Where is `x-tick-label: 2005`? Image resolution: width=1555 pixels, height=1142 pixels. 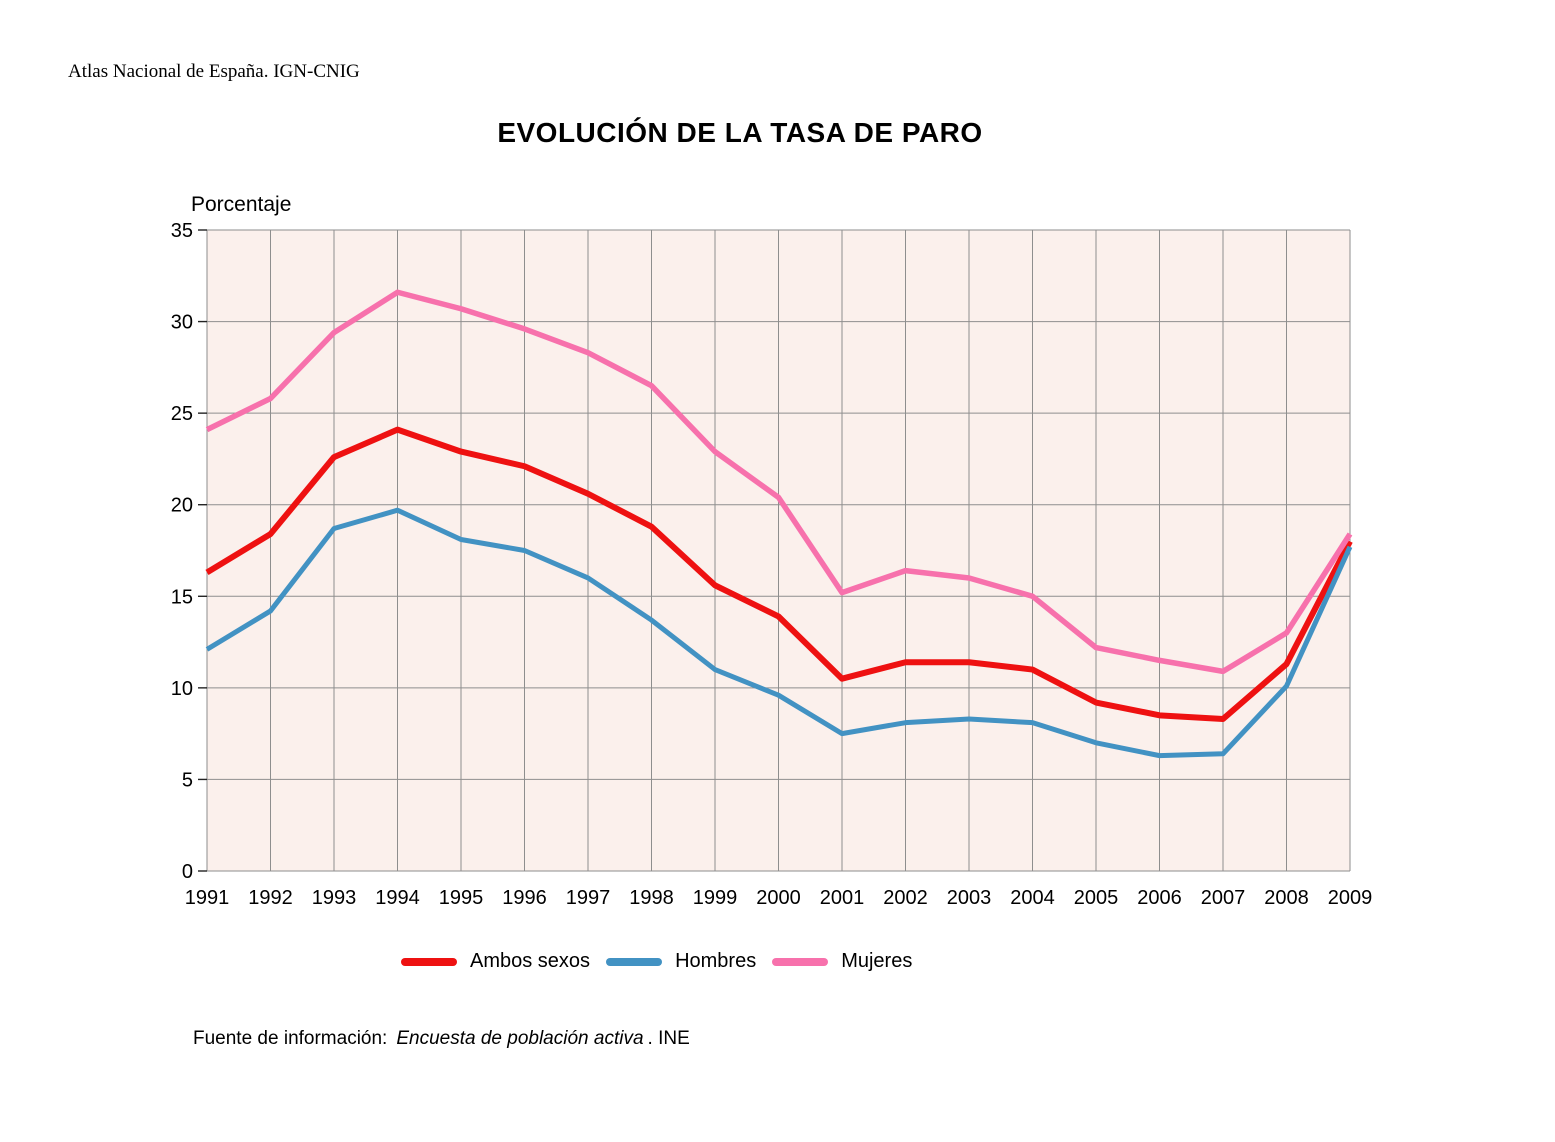
x-tick-label: 2005 is located at coordinates (1096, 898).